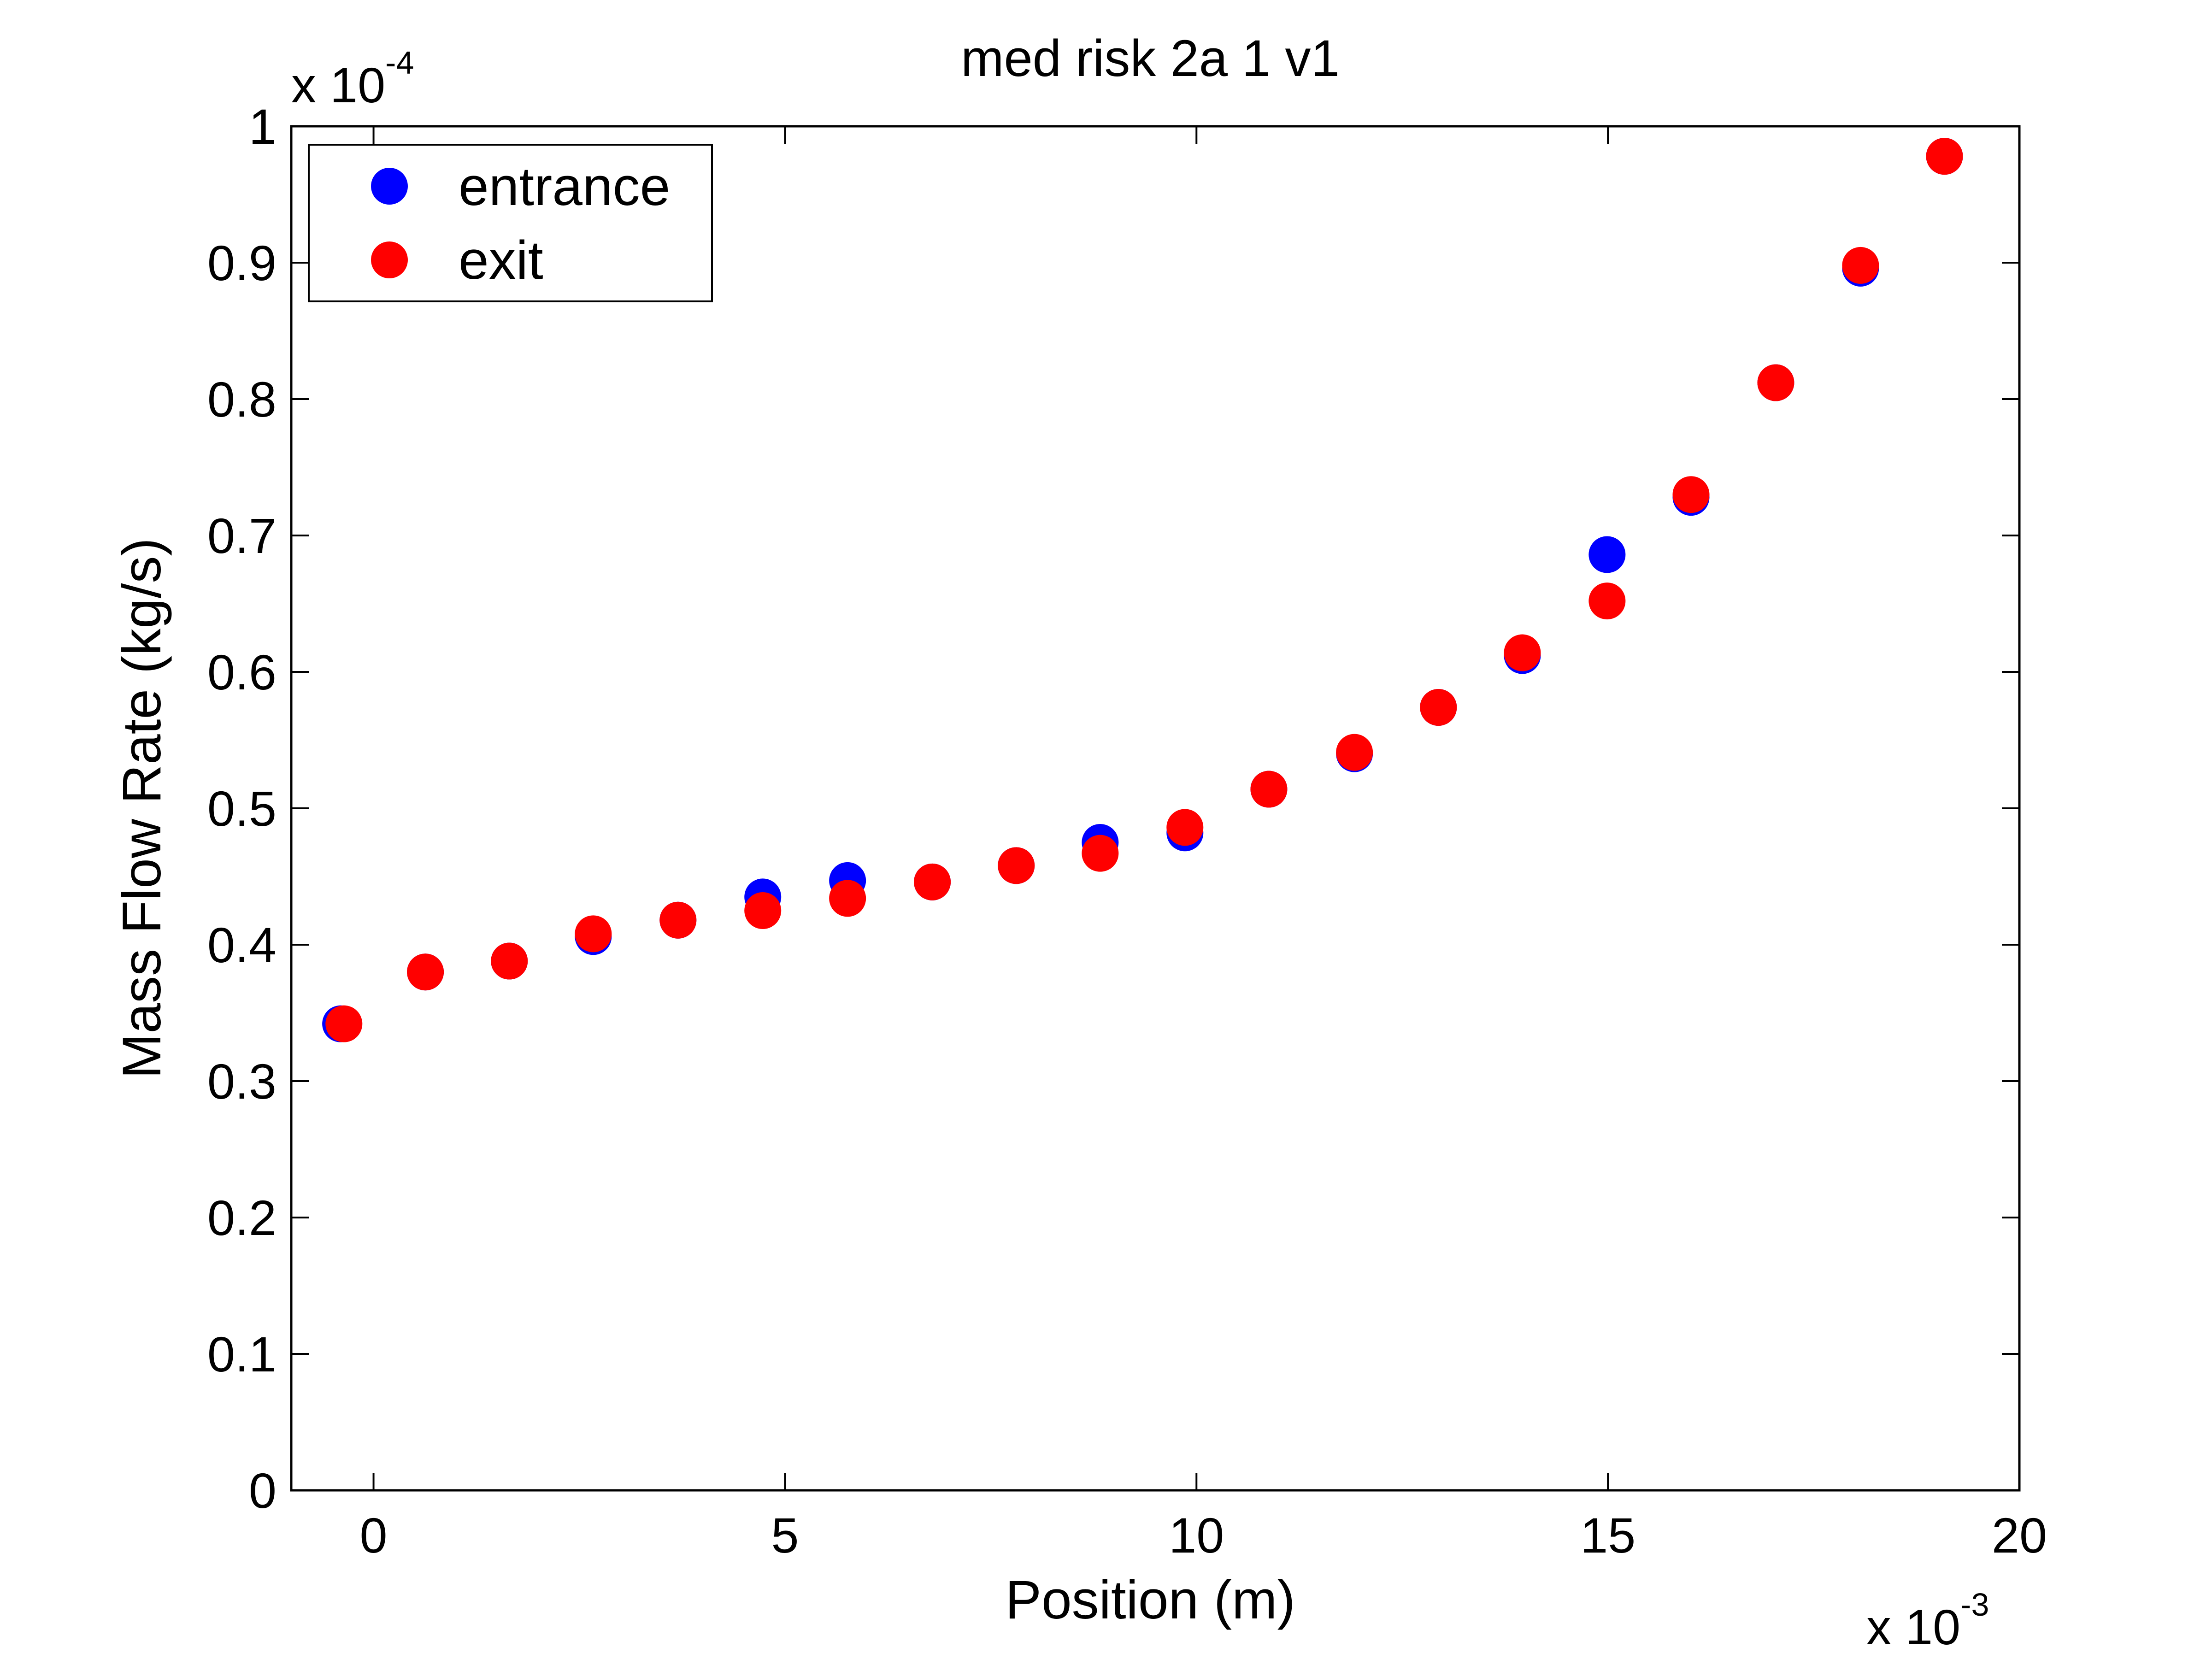 The height and width of the screenshot is (1659, 2212). Describe the element at coordinates (241, 945) in the screenshot. I see `y-tick-label: 0.4` at that location.